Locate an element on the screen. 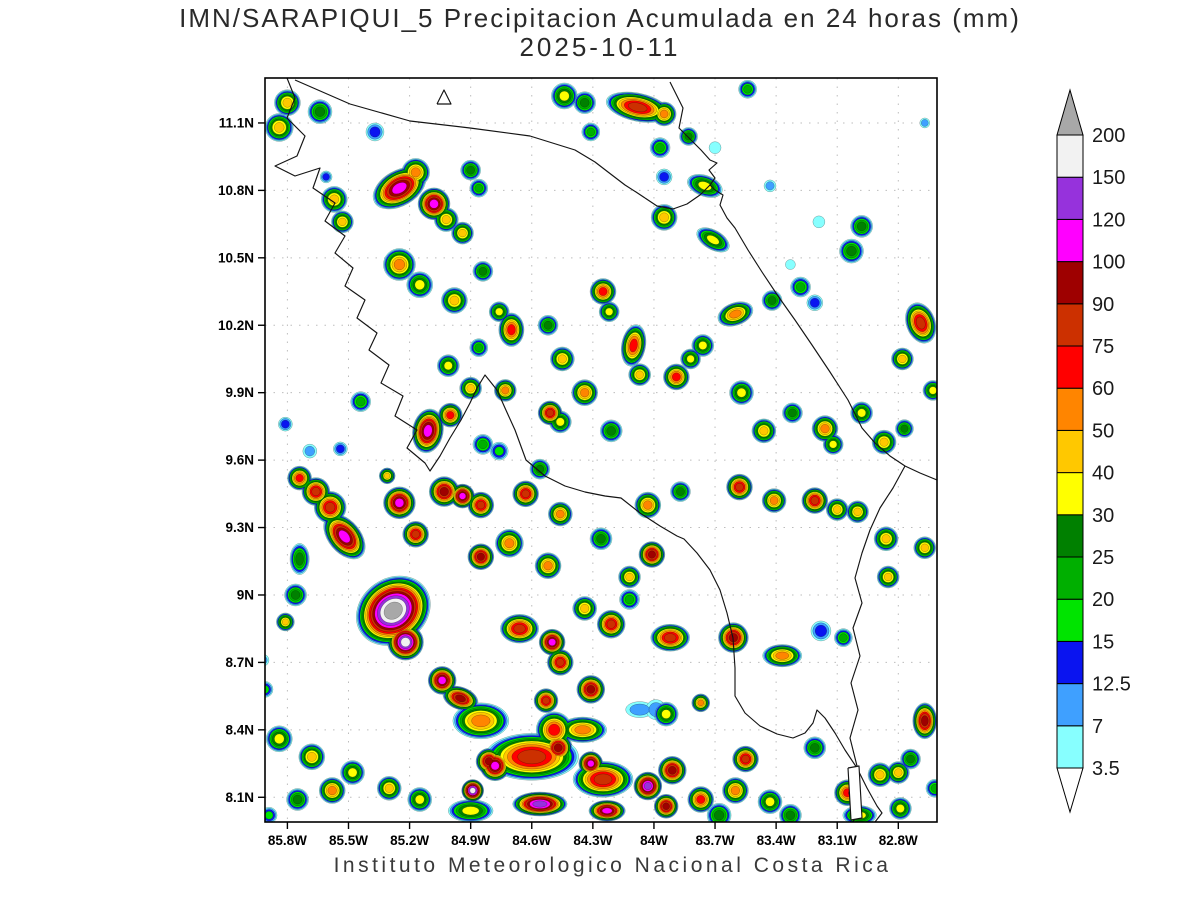 This screenshot has width=1200, height=900. lon-tick-label: 85.5W is located at coordinates (348, 840).